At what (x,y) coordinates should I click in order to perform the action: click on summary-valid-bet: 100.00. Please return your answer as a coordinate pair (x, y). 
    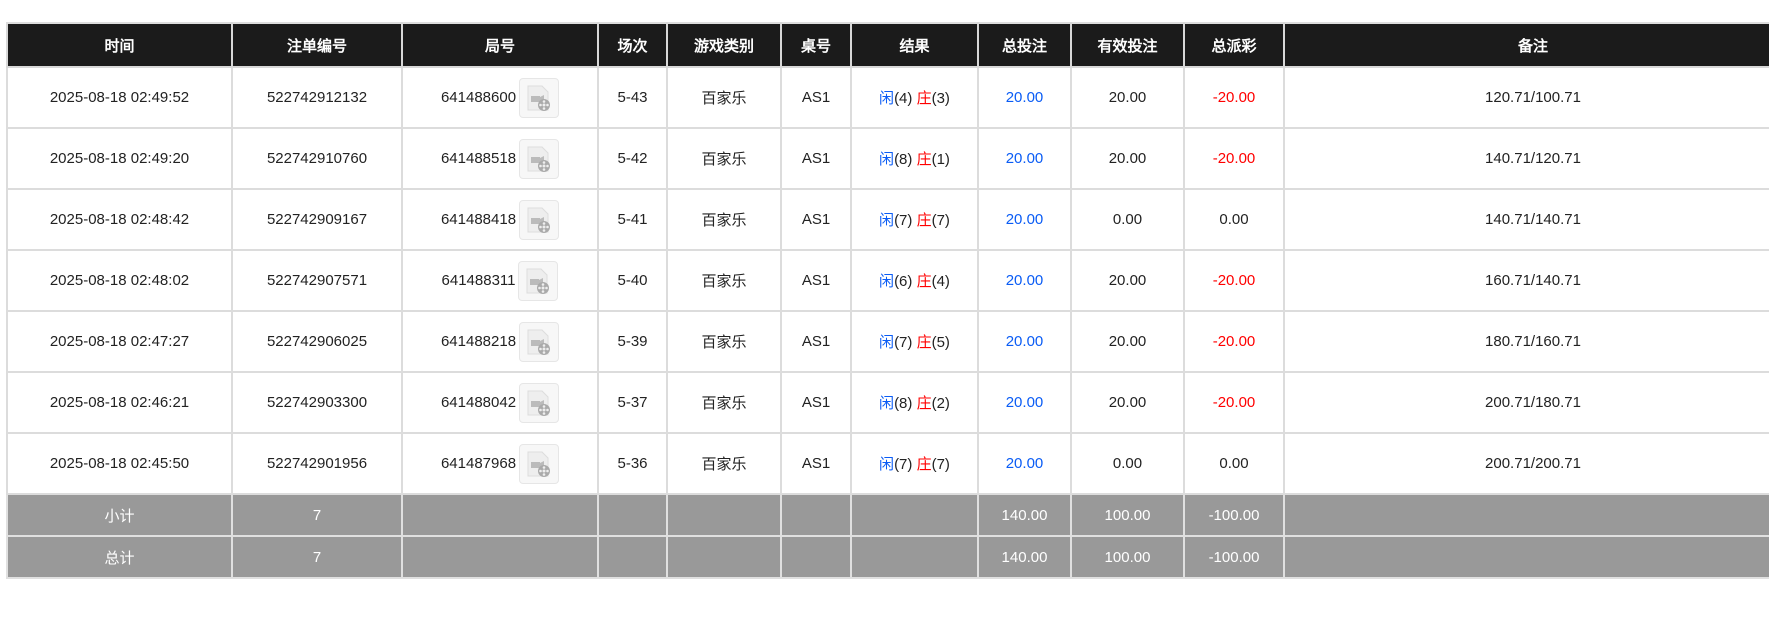
    Looking at the image, I should click on (1127, 557).